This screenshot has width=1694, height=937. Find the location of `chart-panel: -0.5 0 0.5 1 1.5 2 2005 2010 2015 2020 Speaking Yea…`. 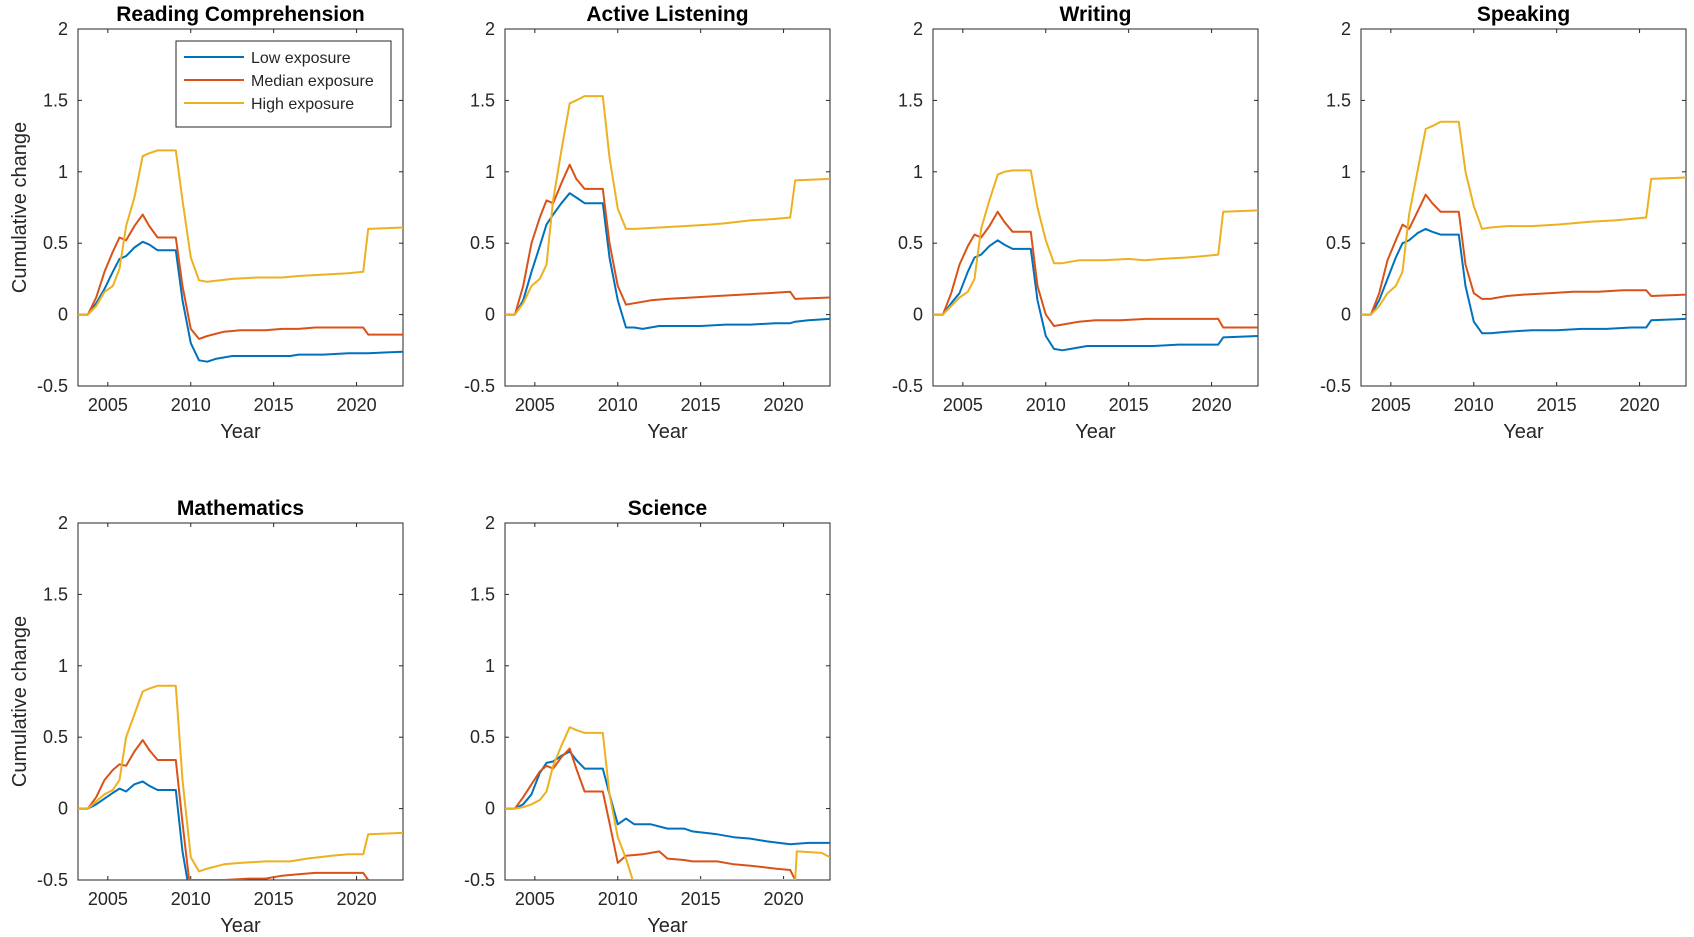

chart-panel: -0.5 0 0.5 1 1.5 2 2005 2010 2015 2020 Speaking Yea… is located at coordinates (1503, 223).